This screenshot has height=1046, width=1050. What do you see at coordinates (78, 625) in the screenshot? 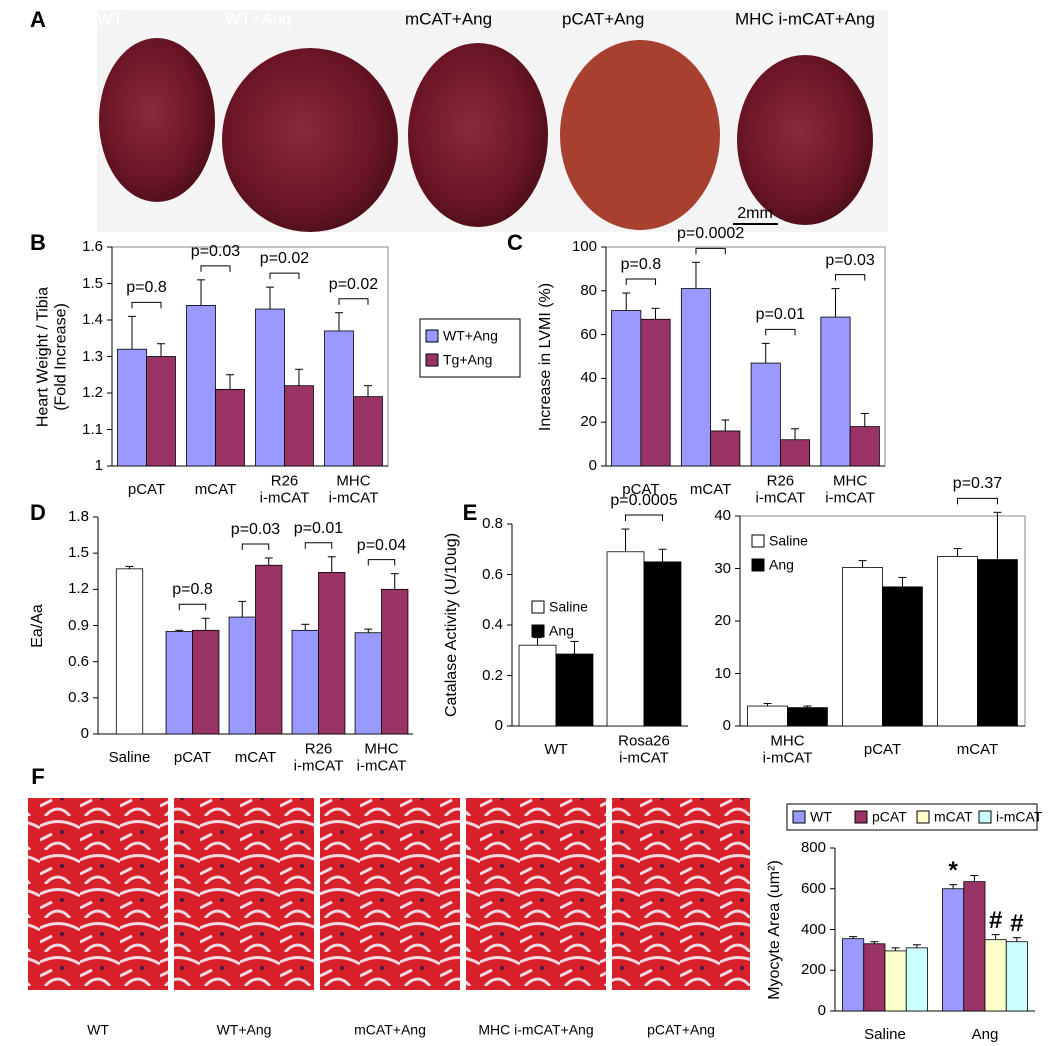
I see `y-tick-label: 0.9` at bounding box center [78, 625].